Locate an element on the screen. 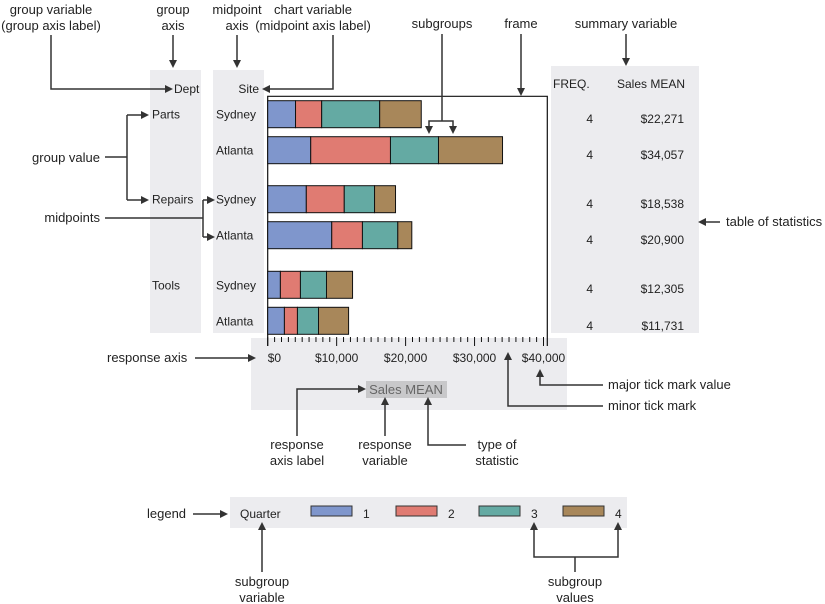  svg-text: midpoint is located at coordinates (237, 9).